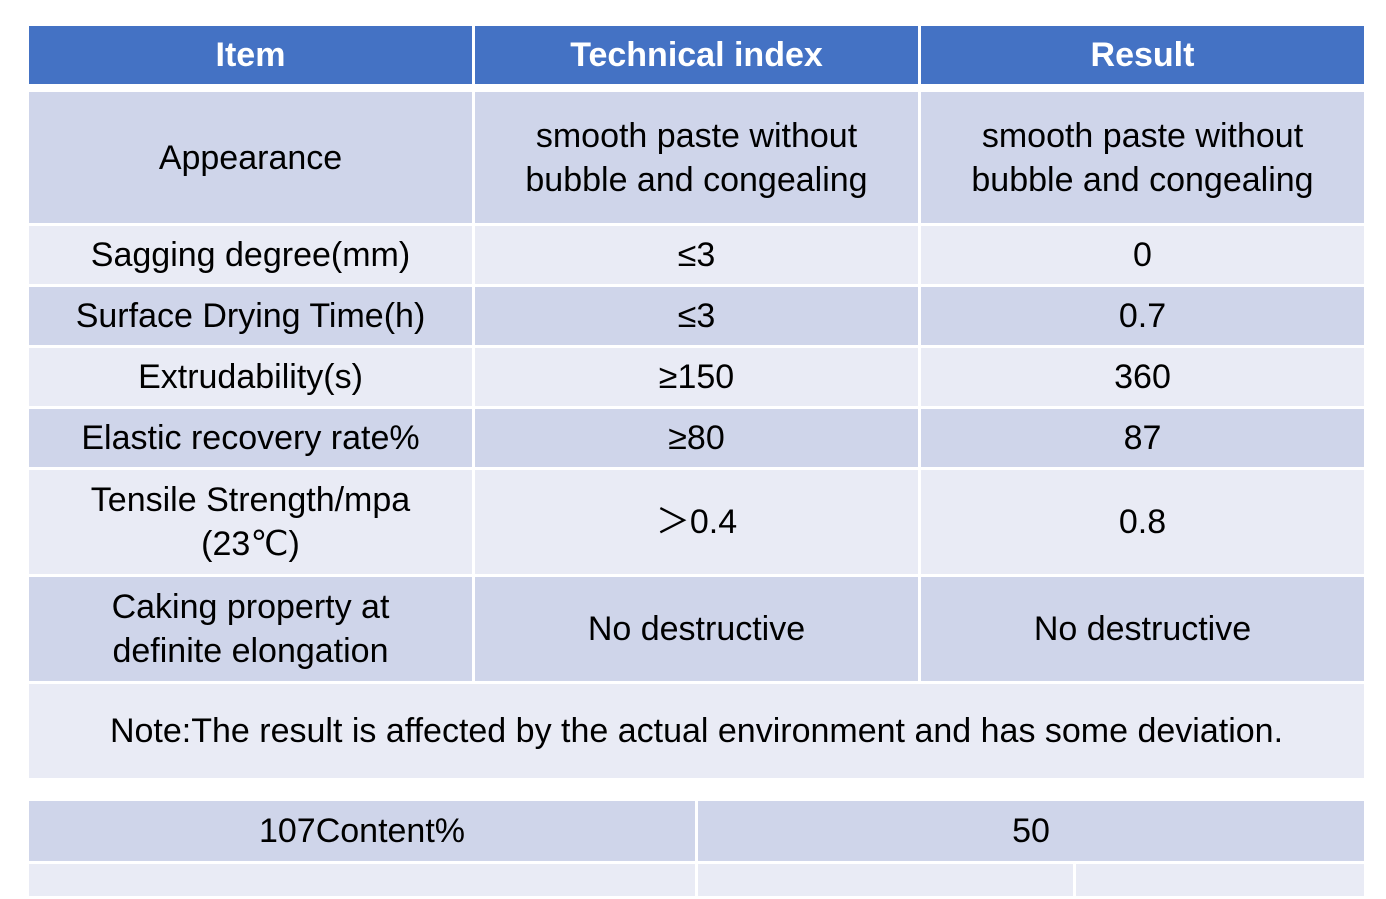 This screenshot has width=1386, height=899. What do you see at coordinates (1142, 438) in the screenshot?
I see `cell-result: 87` at bounding box center [1142, 438].